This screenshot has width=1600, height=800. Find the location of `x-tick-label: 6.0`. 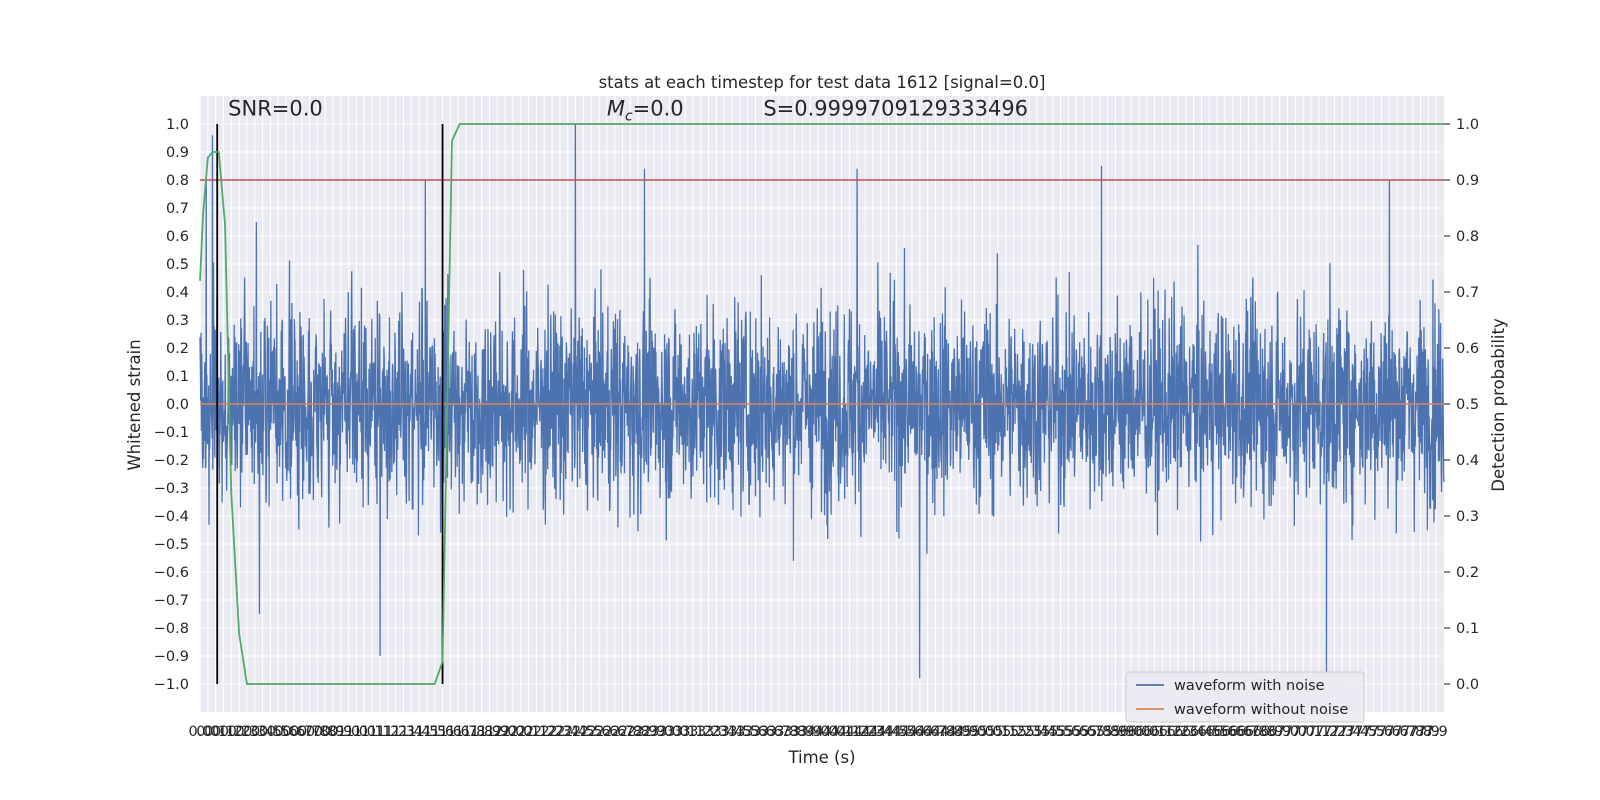

x-tick-label: 6.0 is located at coordinates (1146, 732).